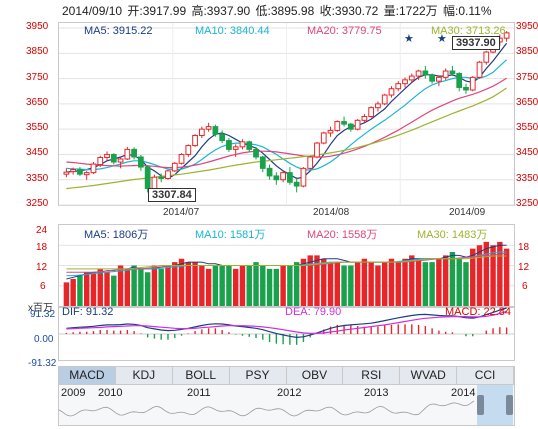  What do you see at coordinates (527, 52) in the screenshot?
I see `price-axis-right-label: 3850` at bounding box center [527, 52].